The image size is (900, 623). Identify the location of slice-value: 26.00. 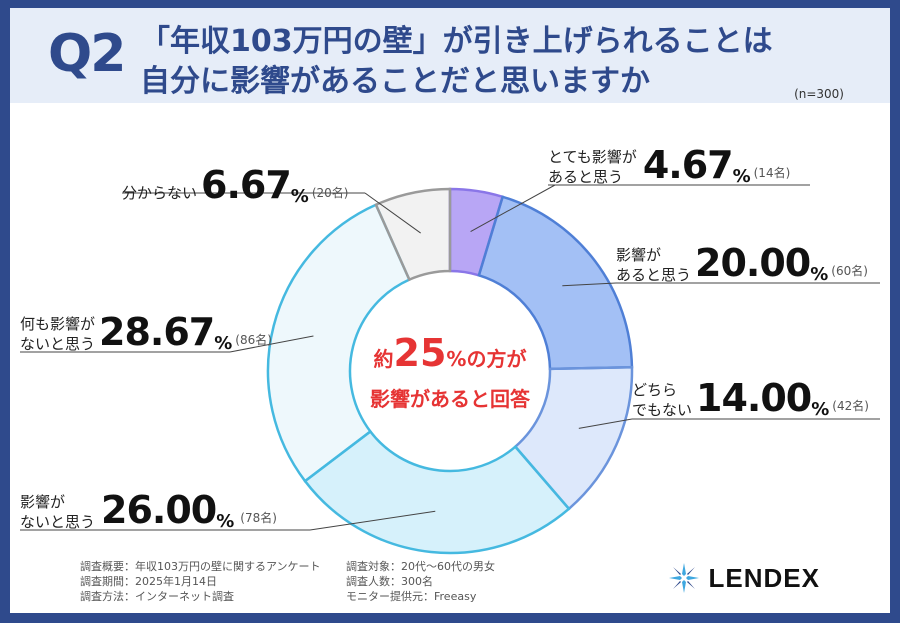
(159, 510).